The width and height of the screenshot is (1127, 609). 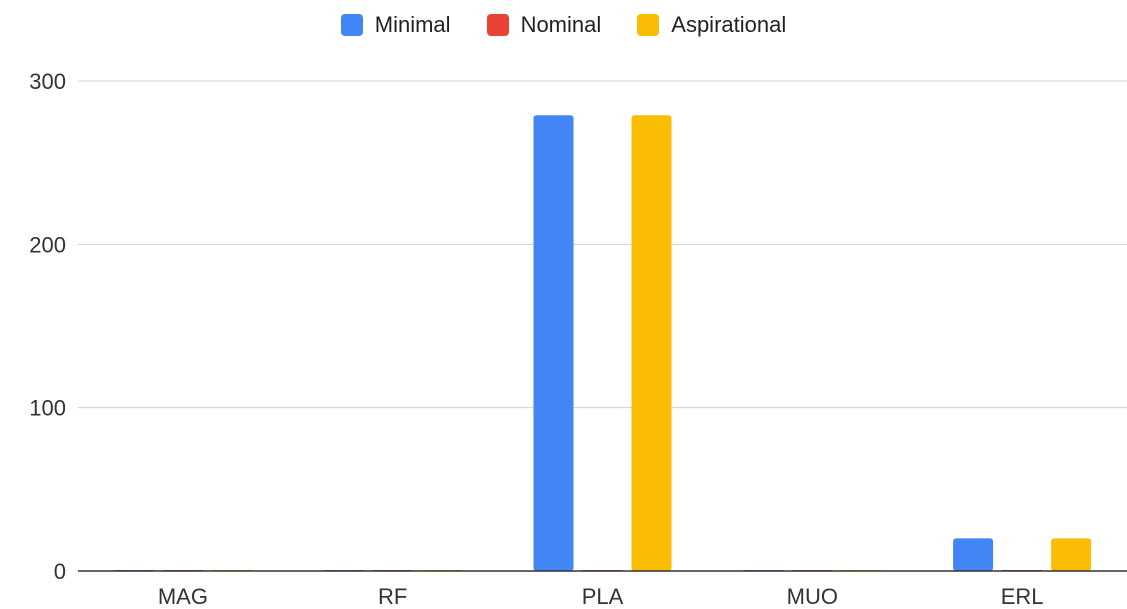 What do you see at coordinates (648, 25) in the screenshot?
I see `legend-swatch-aspirational` at bounding box center [648, 25].